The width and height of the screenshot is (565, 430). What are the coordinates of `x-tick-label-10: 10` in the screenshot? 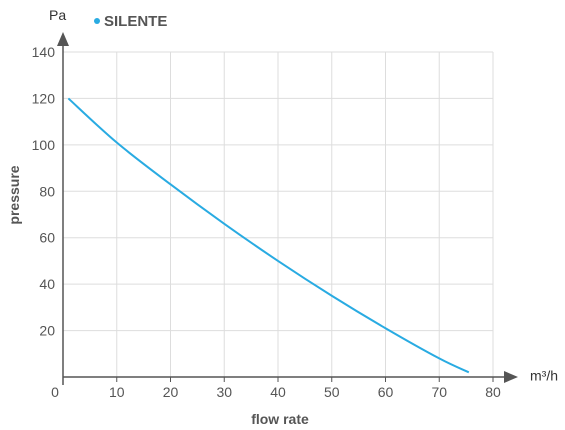 It's located at (117, 392).